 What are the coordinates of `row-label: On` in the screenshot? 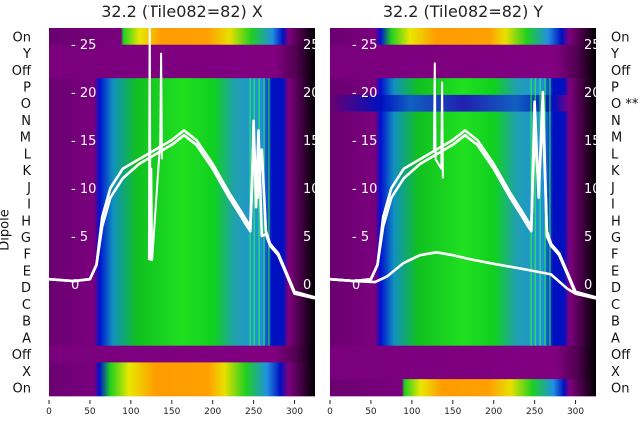 It's located at (22, 388).